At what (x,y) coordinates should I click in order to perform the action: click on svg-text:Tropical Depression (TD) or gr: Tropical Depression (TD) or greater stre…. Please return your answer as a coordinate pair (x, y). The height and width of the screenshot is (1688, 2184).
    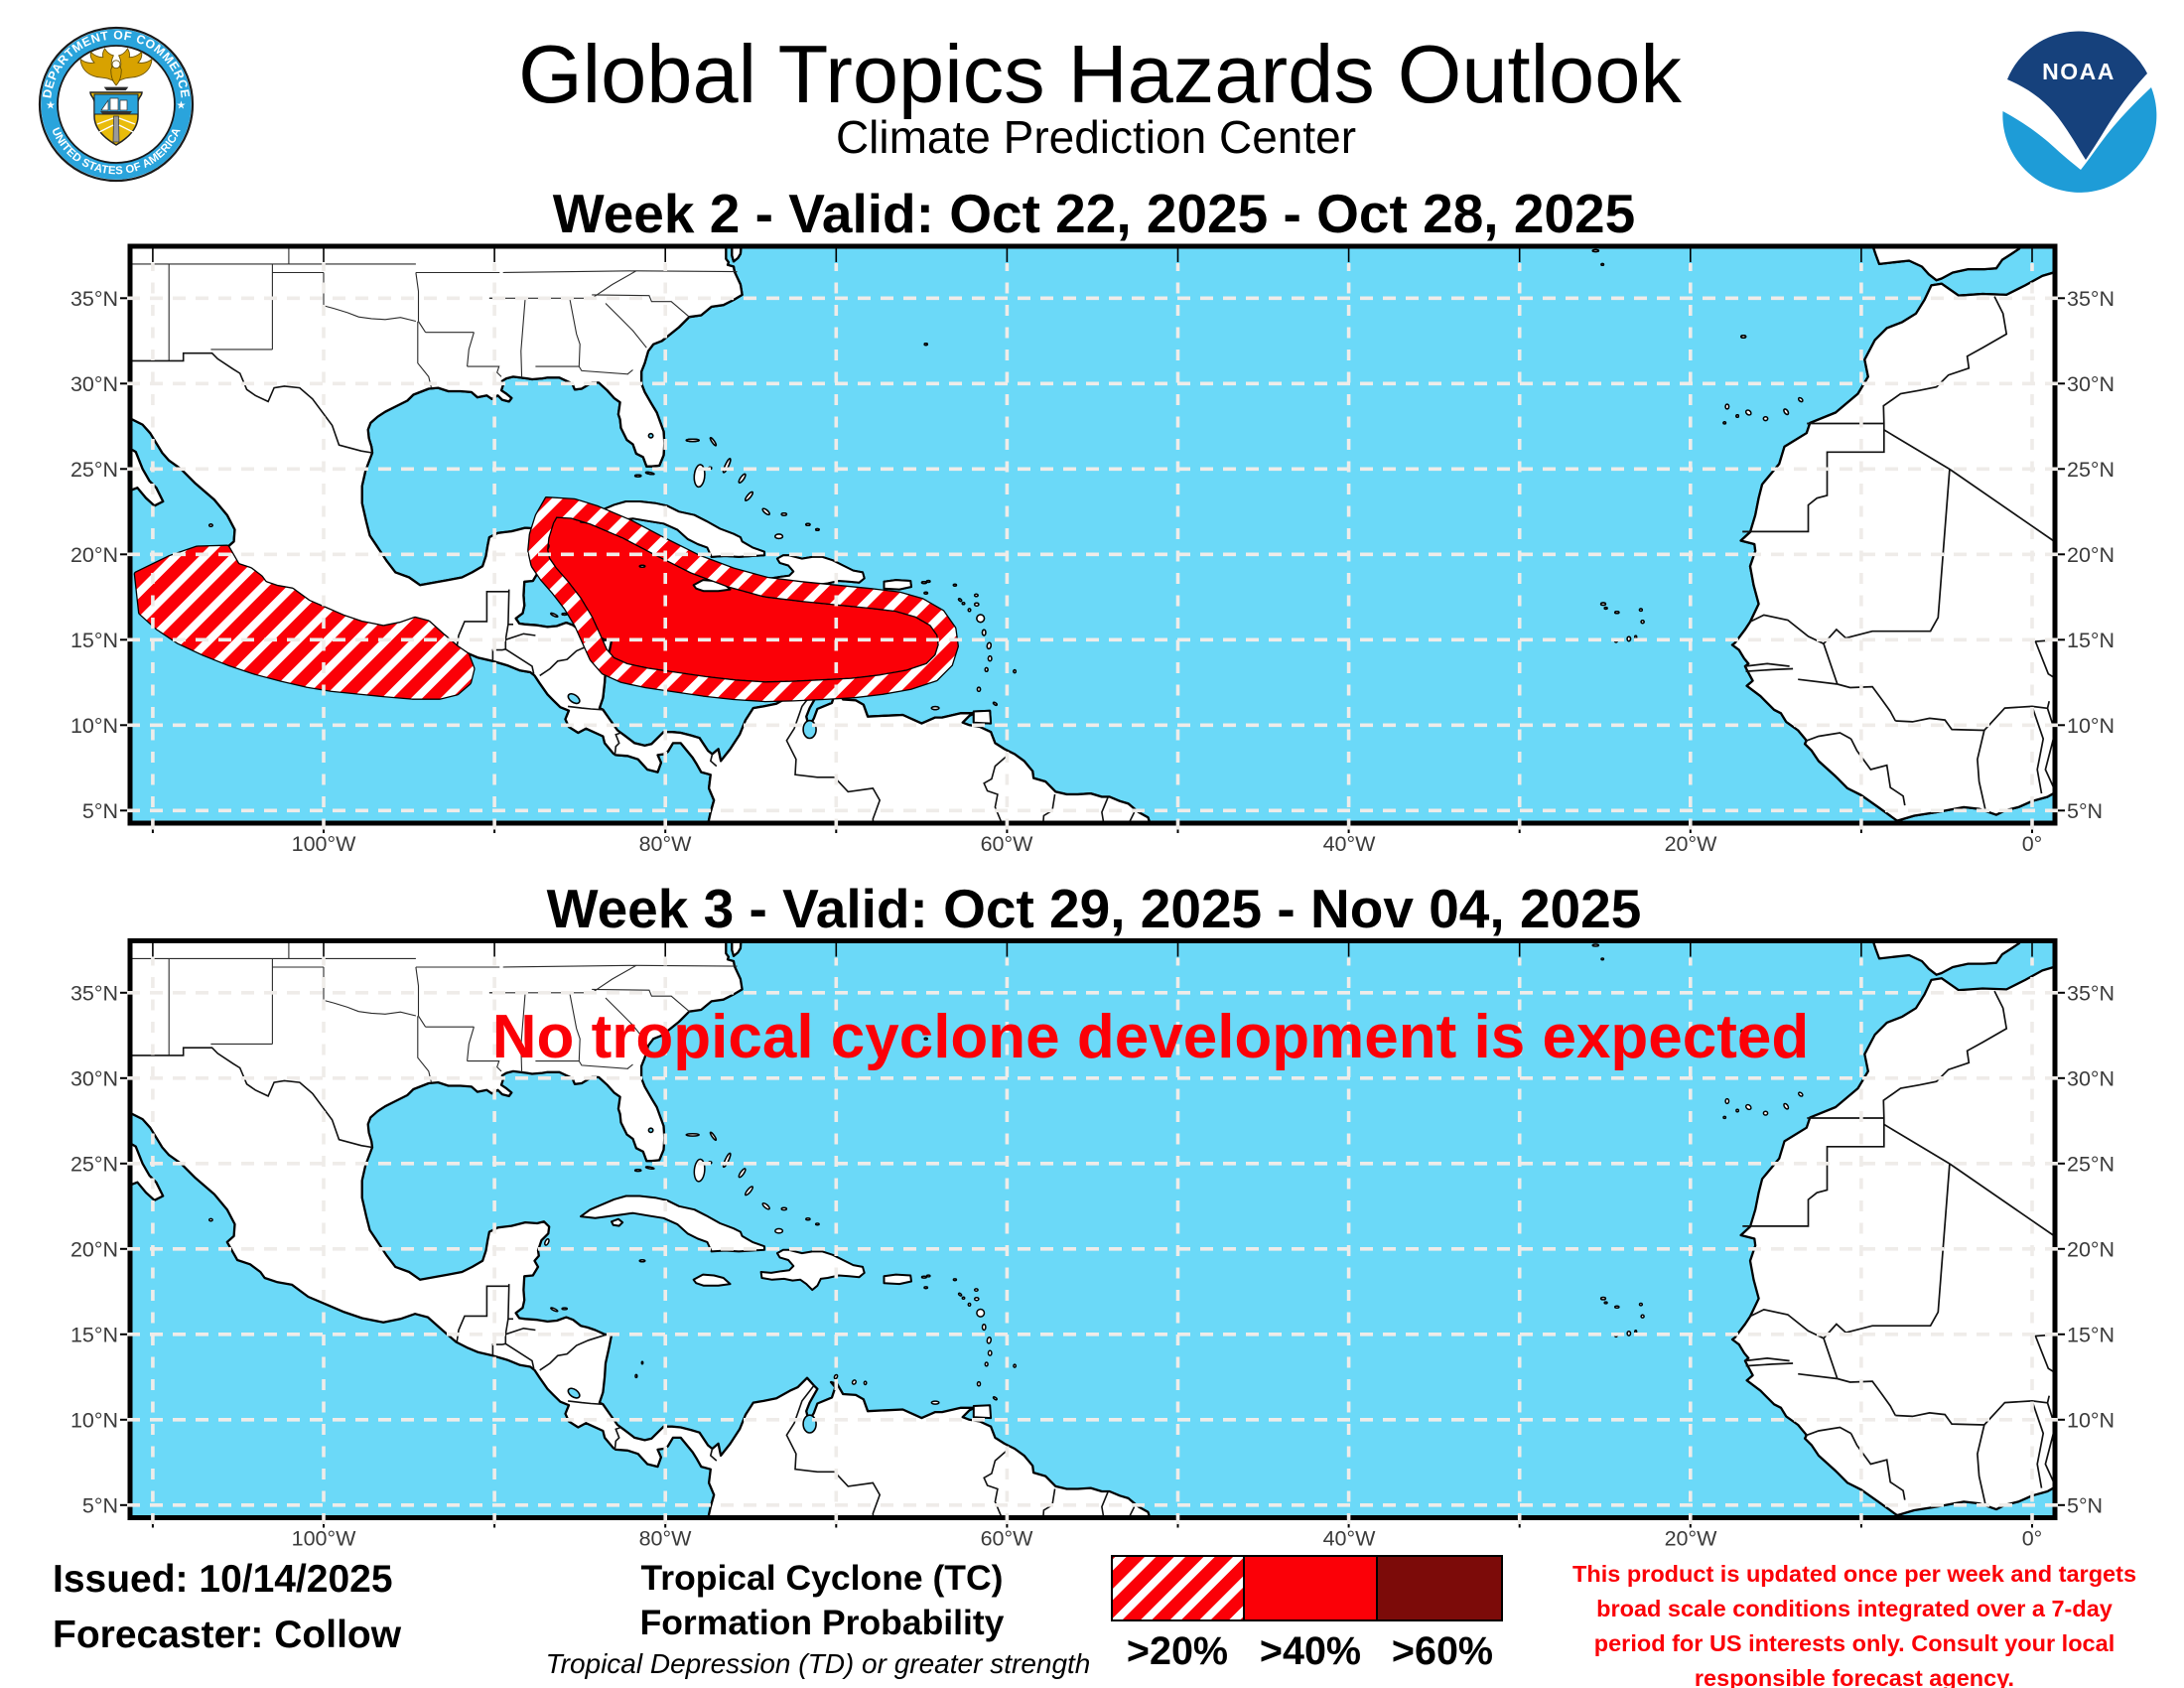
    Looking at the image, I should click on (818, 1663).